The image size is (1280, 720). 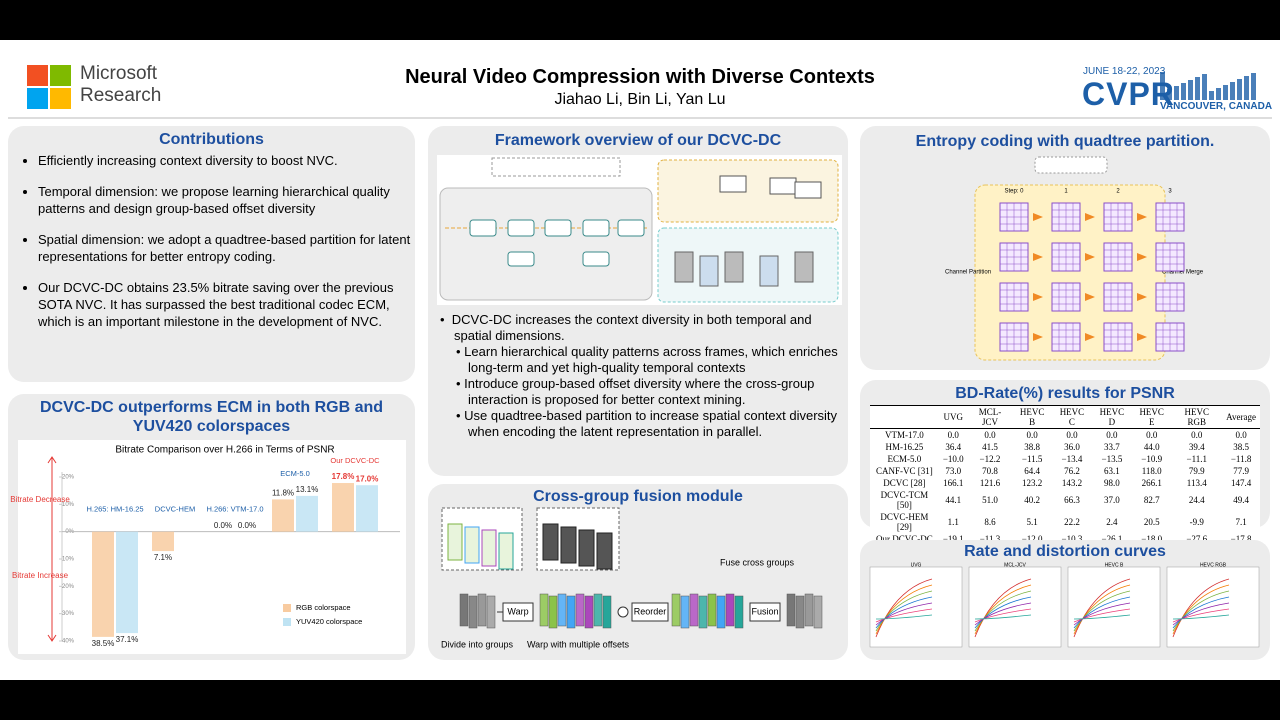 I want to click on table-cell: 8.6, so click(x=990, y=522).